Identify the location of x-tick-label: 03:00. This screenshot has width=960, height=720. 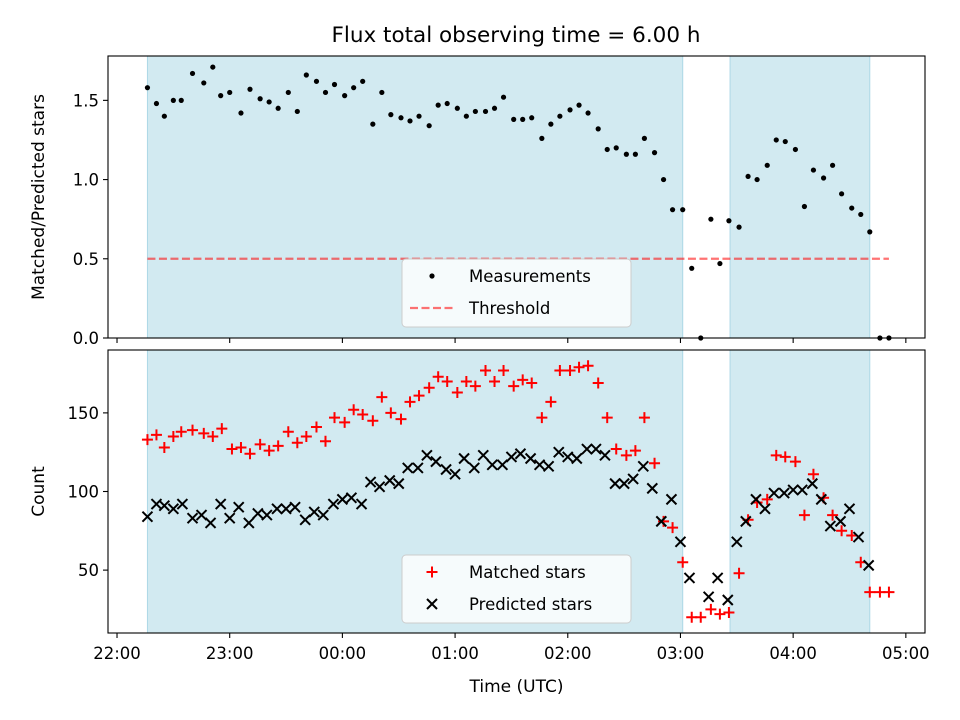
(681, 653).